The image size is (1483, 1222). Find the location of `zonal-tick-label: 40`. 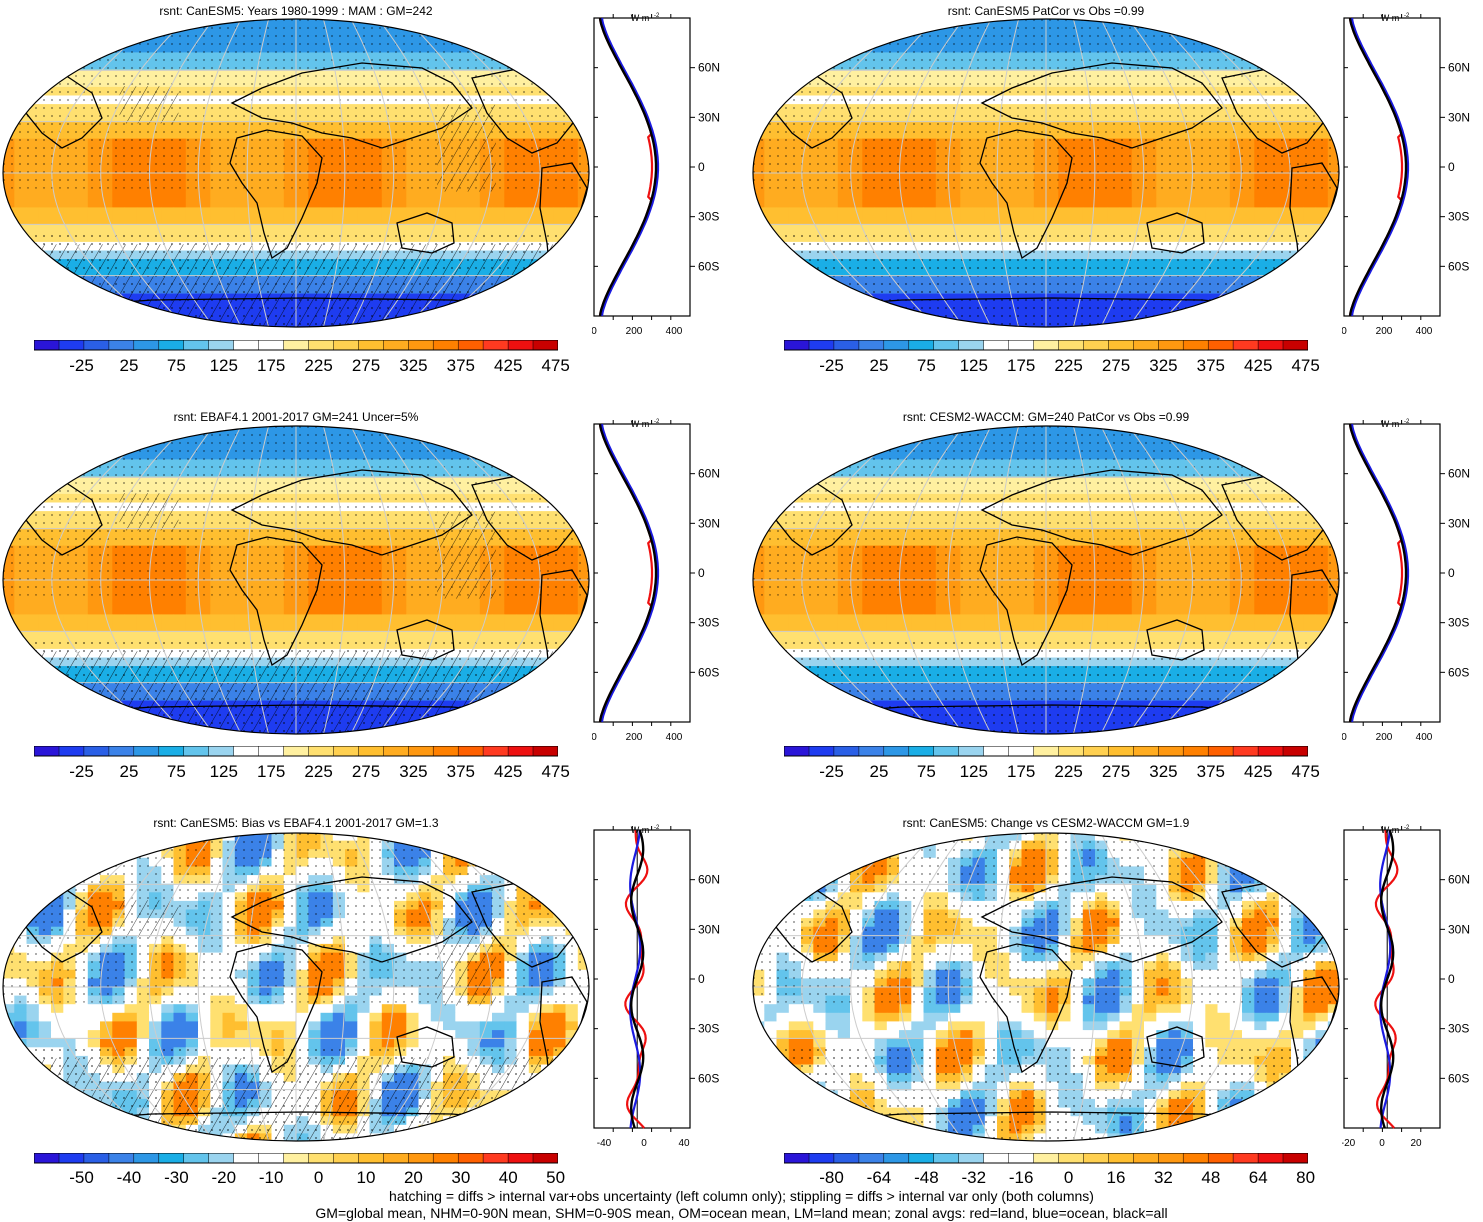

zonal-tick-label: 40 is located at coordinates (684, 1143).